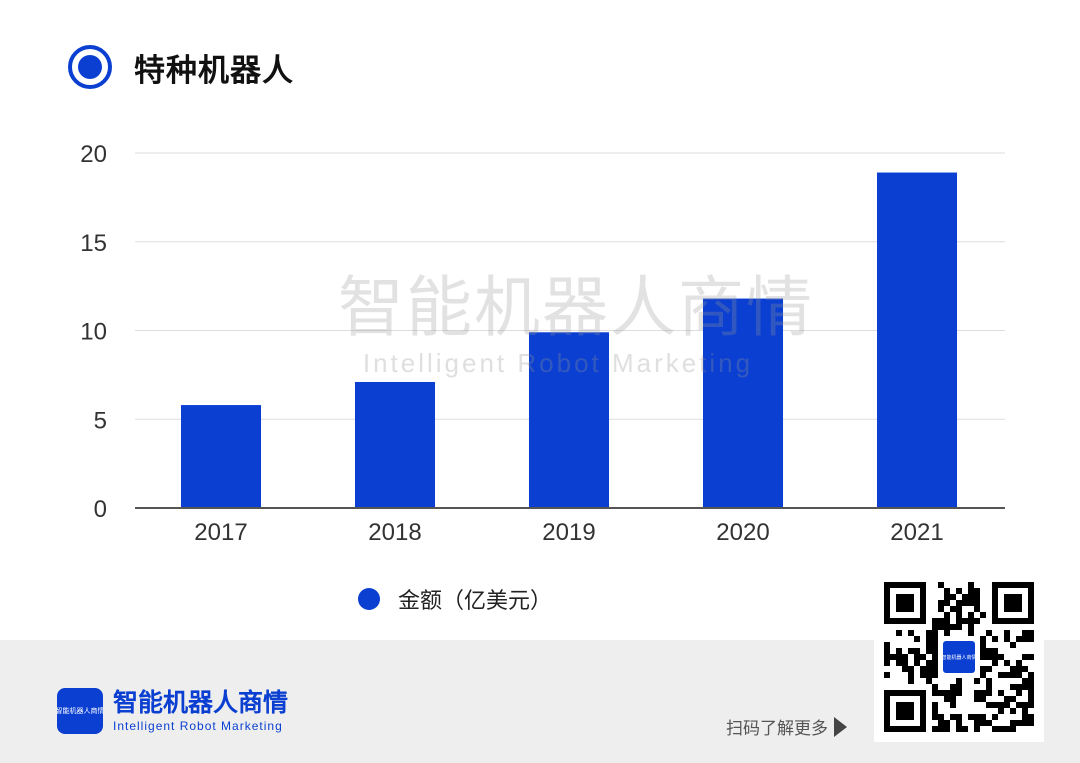 The height and width of the screenshot is (763, 1080). I want to click on bar, so click(221, 456).